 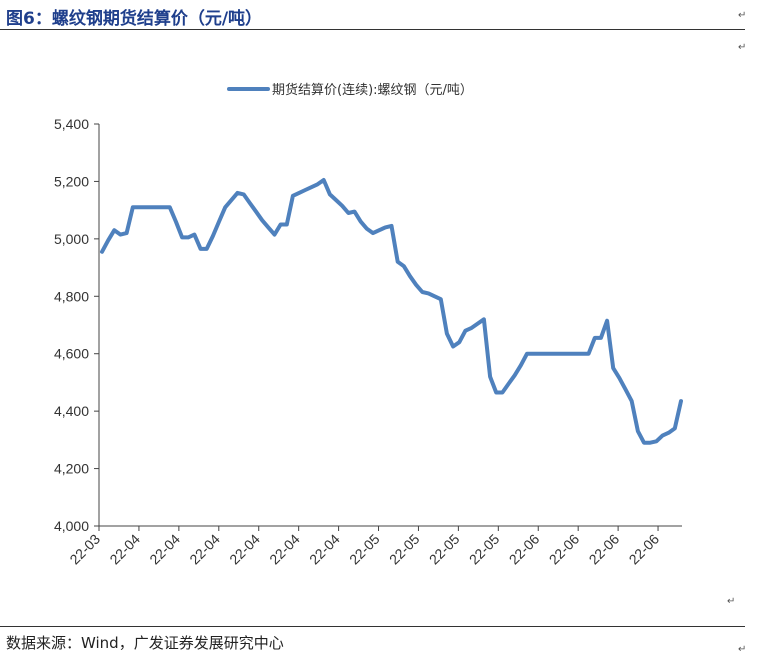 What do you see at coordinates (76, 325) in the screenshot?
I see `y-axis-ticks: 4,000 4,200 4,400 4,600 4,800 5,000 5,200 5,400` at bounding box center [76, 325].